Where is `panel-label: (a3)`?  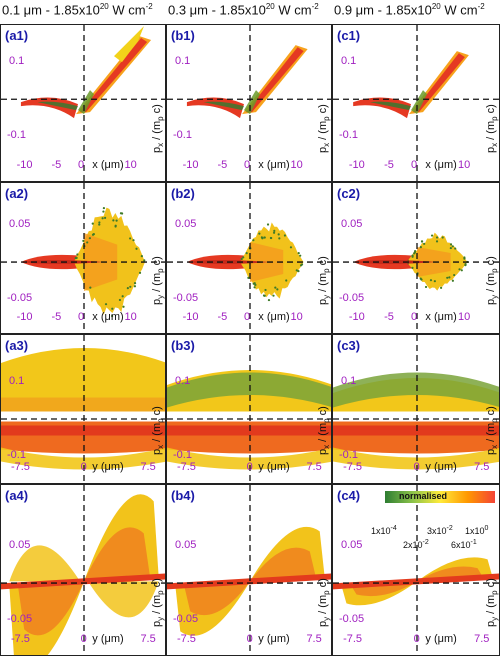
panel-label: (a3) is located at coordinates (17, 345).